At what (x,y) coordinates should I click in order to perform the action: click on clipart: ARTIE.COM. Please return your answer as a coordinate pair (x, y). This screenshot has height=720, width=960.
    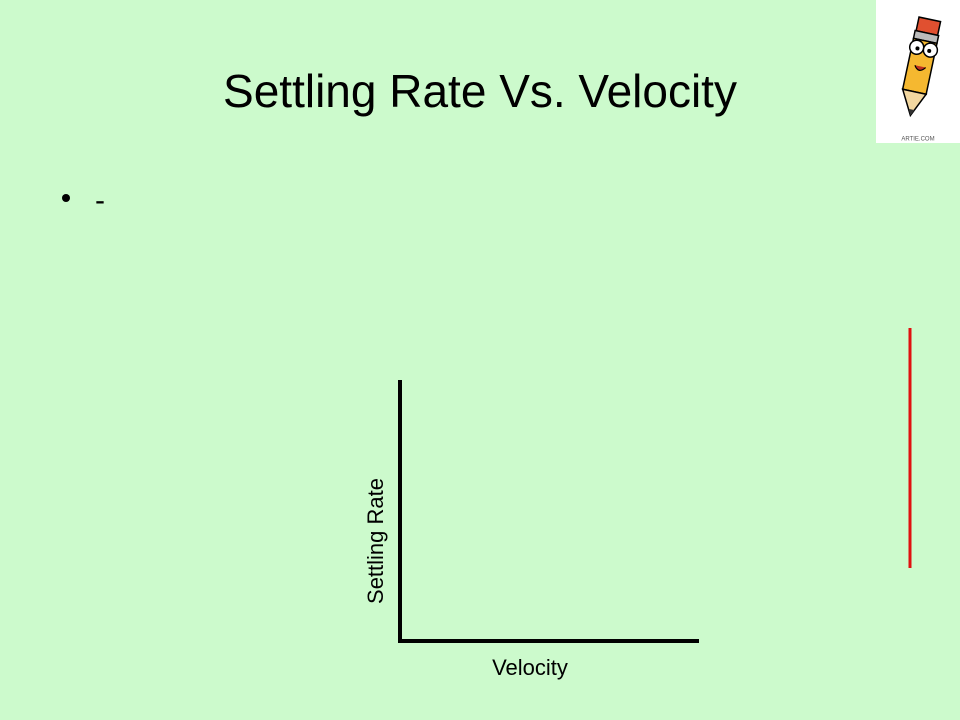
    Looking at the image, I should click on (918, 71).